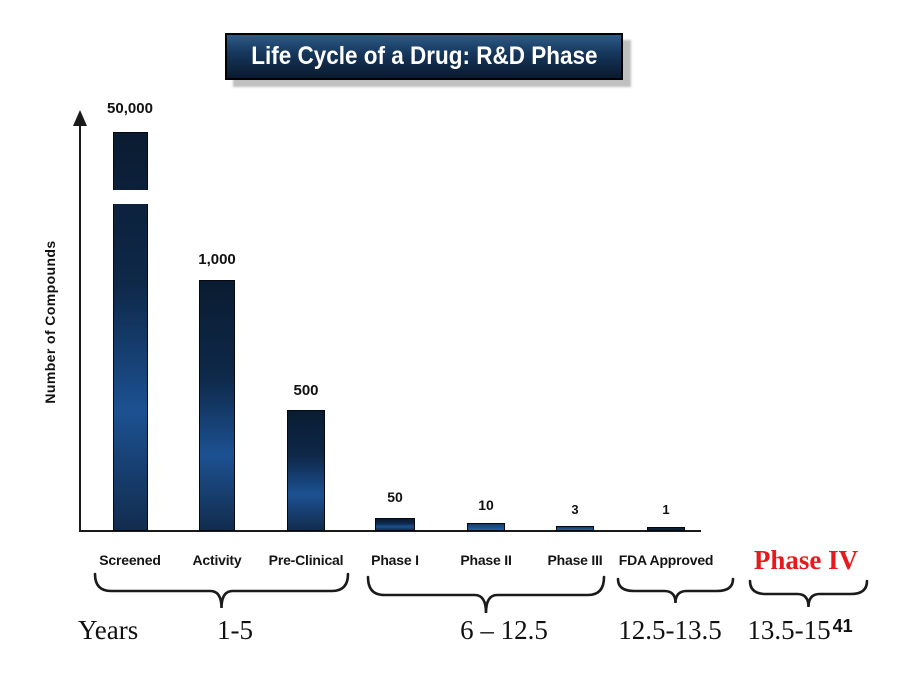 The image size is (915, 700). What do you see at coordinates (306, 470) in the screenshot?
I see `bar-pre-clinical` at bounding box center [306, 470].